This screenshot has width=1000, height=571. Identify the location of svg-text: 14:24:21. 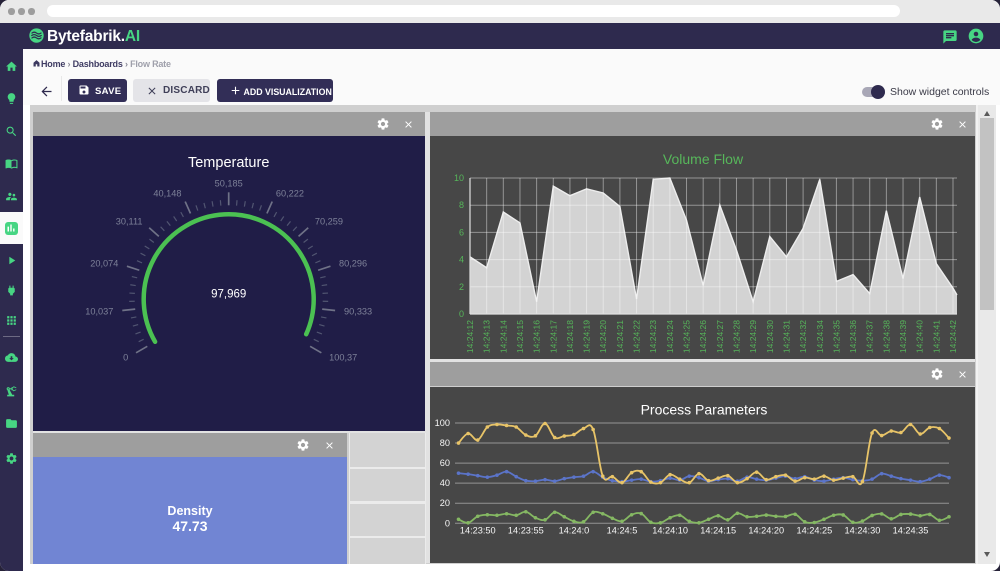
(620, 336).